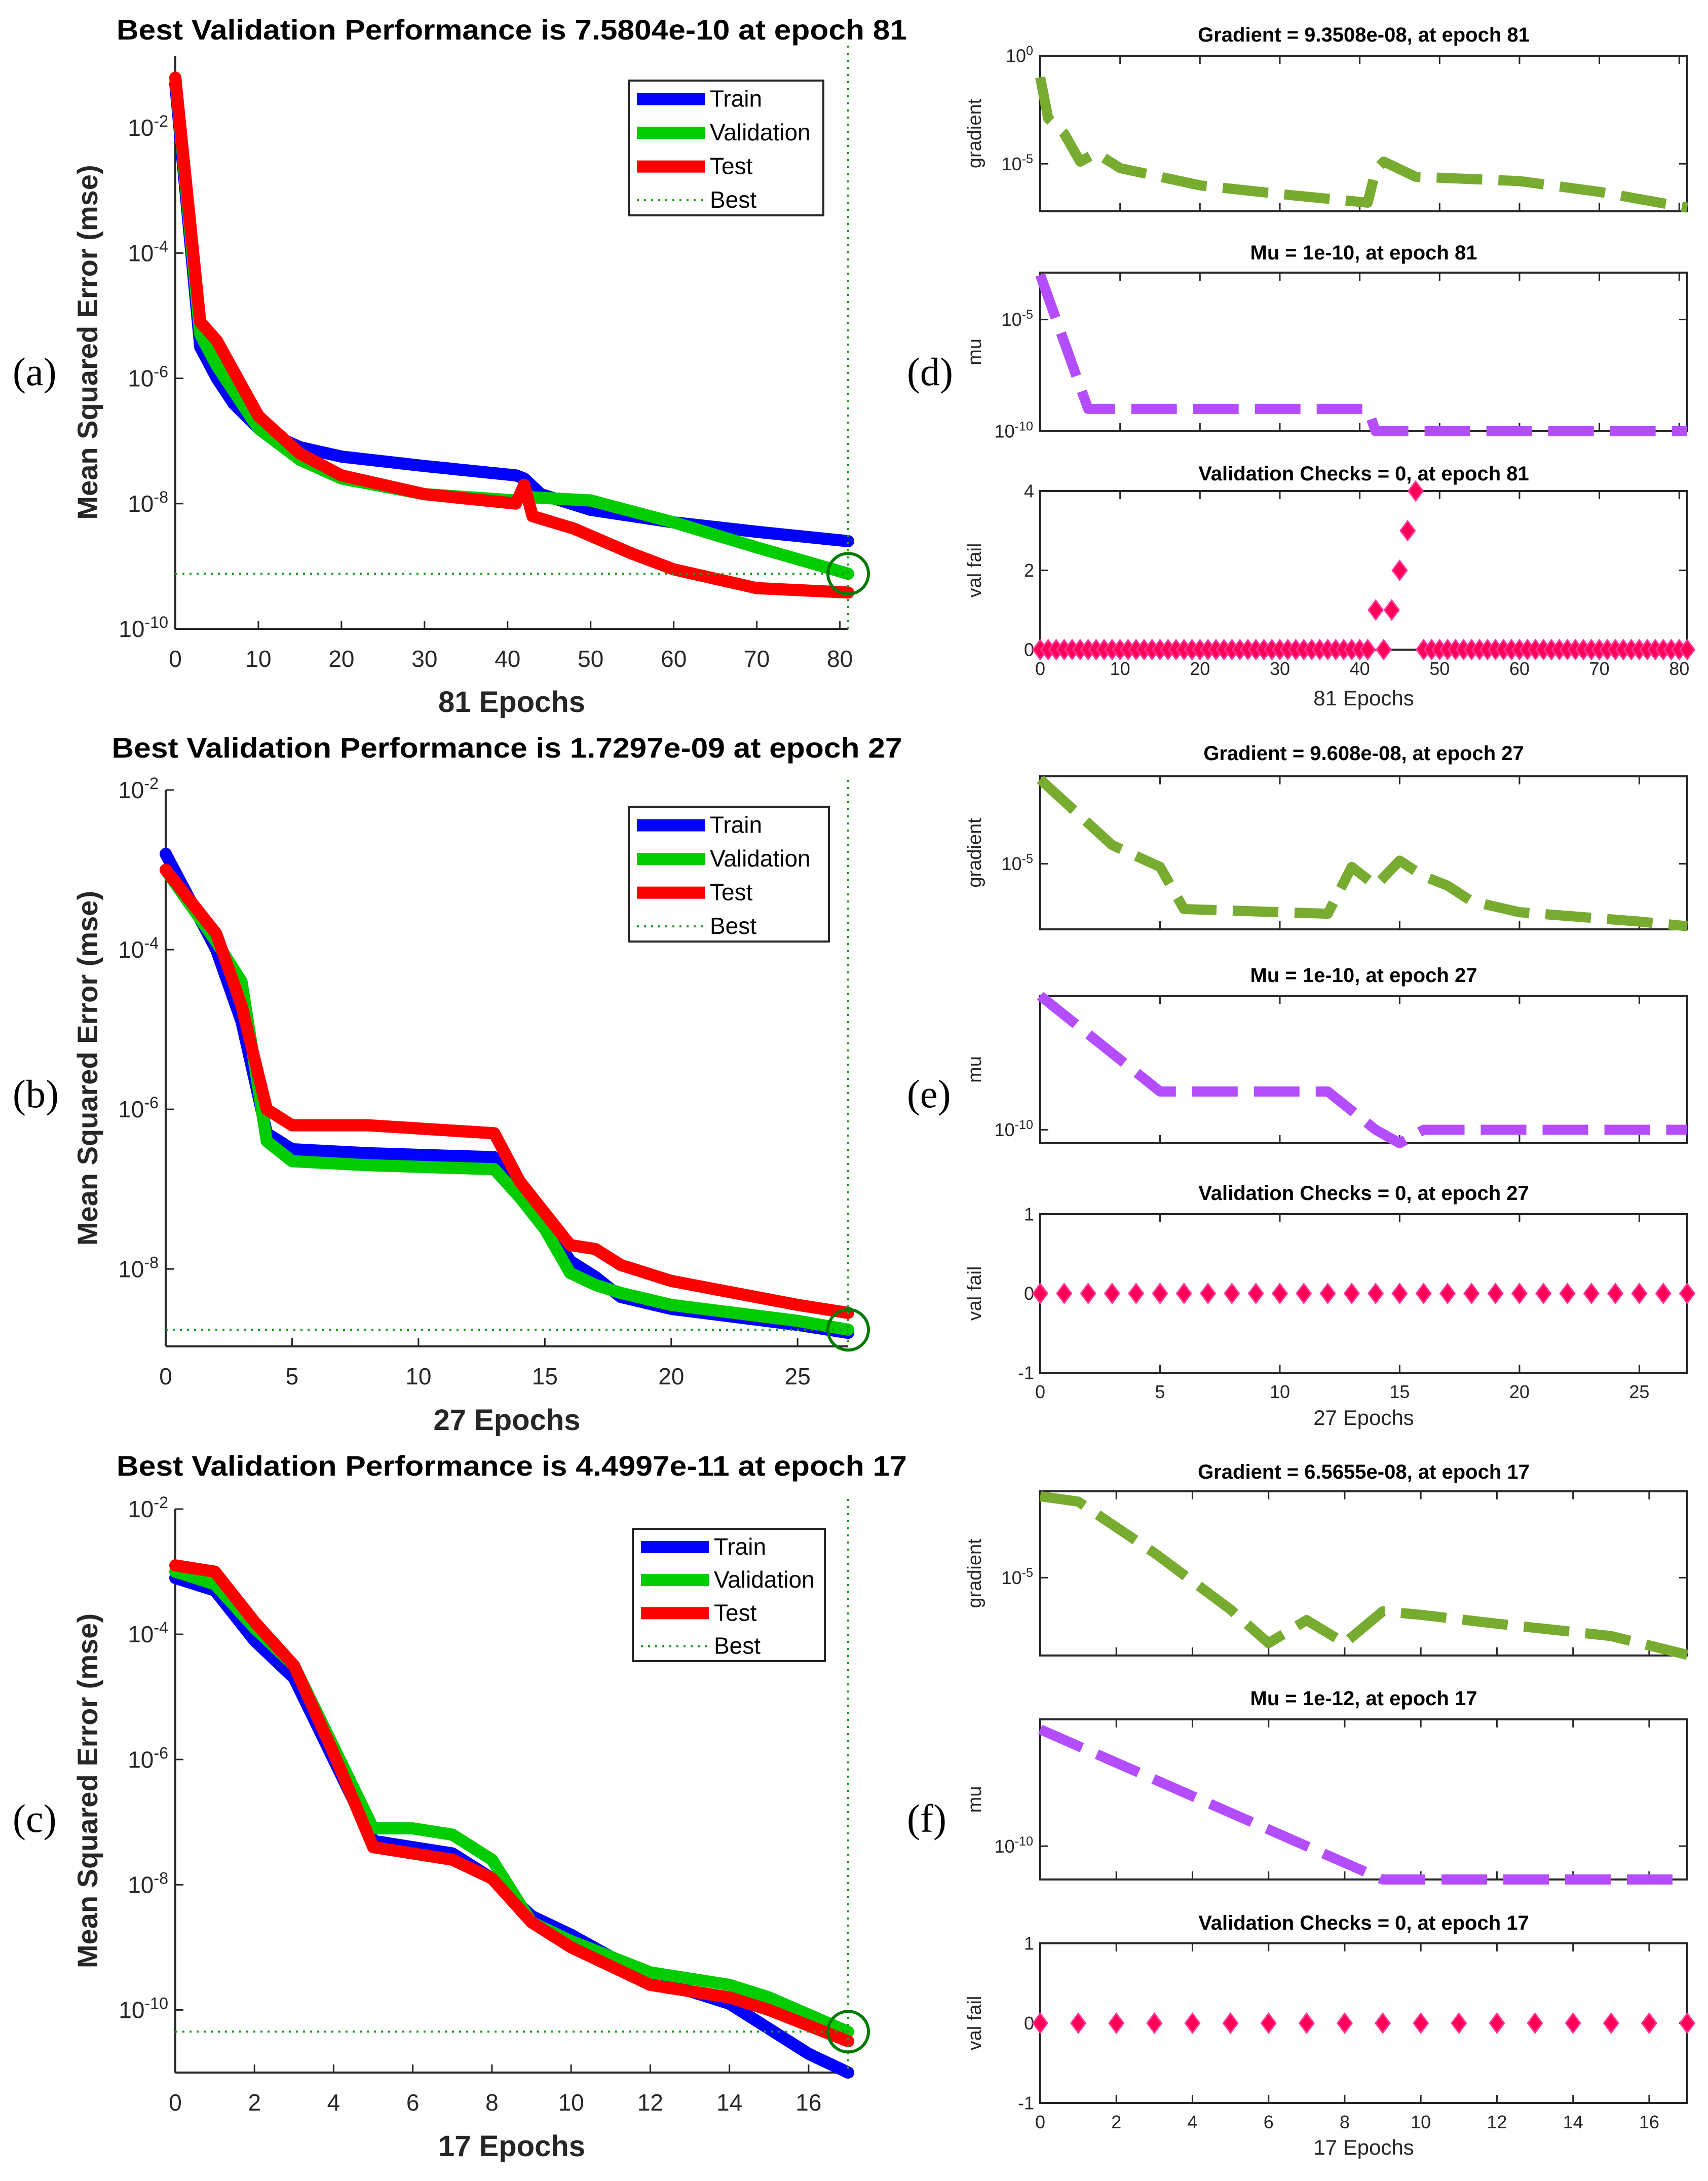 Image resolution: width=1708 pixels, height=2181 pixels. Describe the element at coordinates (1364, 35) in the screenshot. I see `chart-title: Gradient = 9.3508e-08, at epoch 81` at that location.